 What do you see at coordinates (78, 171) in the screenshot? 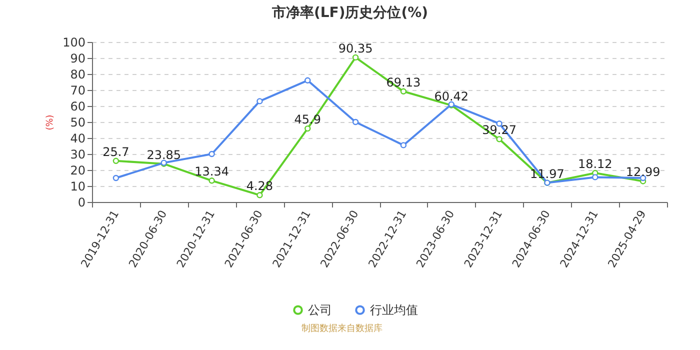
I see `y-tick-label: 20` at bounding box center [78, 171].